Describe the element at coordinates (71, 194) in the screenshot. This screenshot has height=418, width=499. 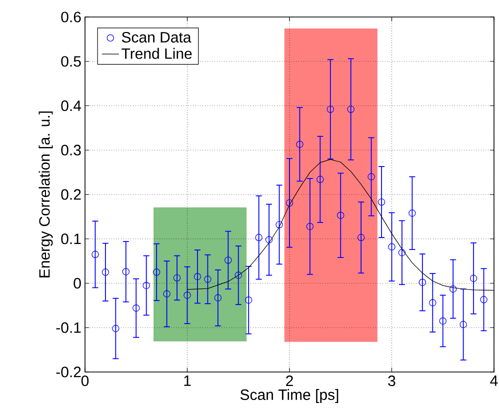
I see `y-tick-label: 0.2` at that location.